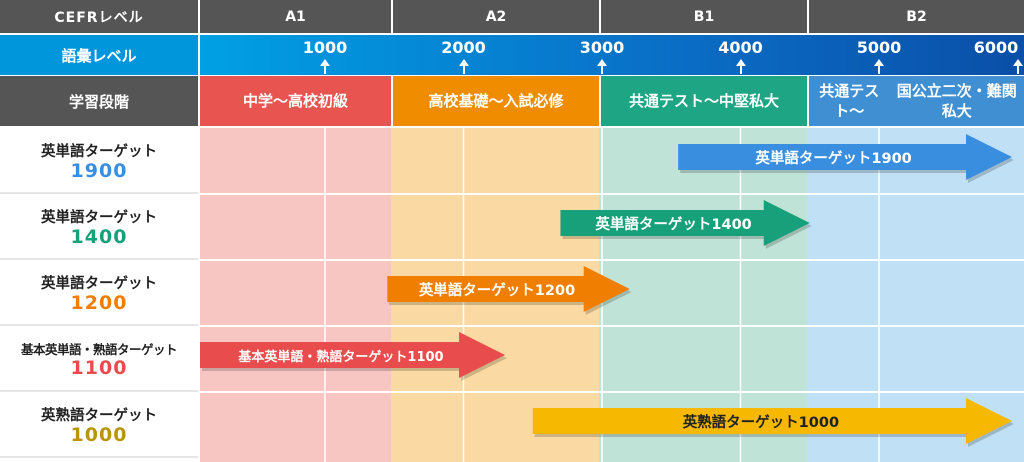 The image size is (1024, 462). What do you see at coordinates (496, 16) in the screenshot?
I see `cefr-level-a2: A2` at bounding box center [496, 16].